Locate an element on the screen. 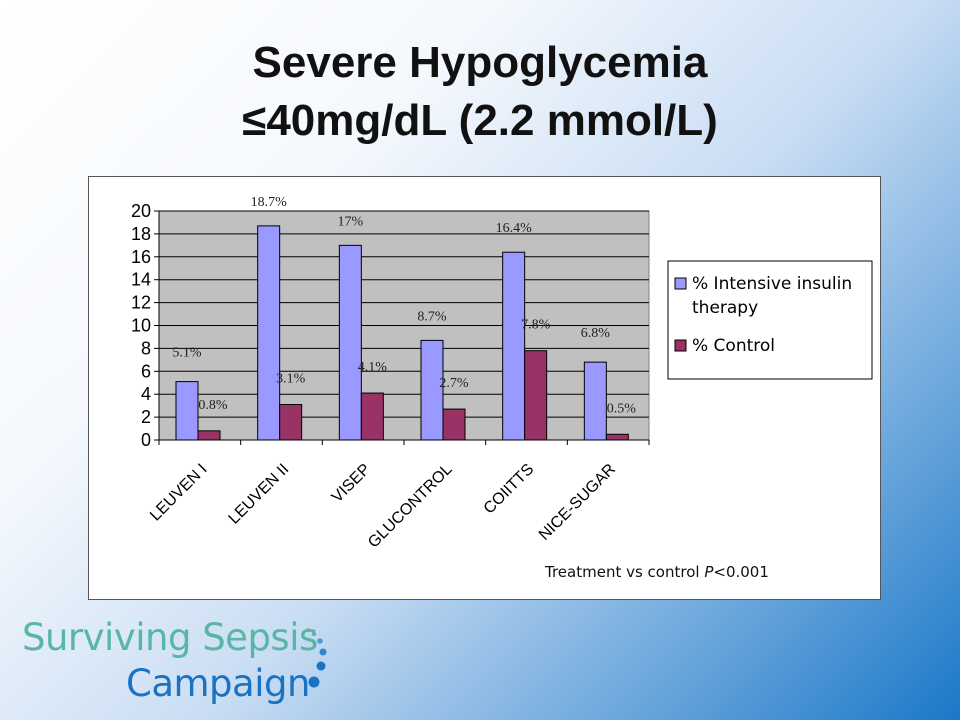 This screenshot has height=720, width=960. surviving-sepsis-logo: Surviving Sepsis Campaign is located at coordinates (187, 666).